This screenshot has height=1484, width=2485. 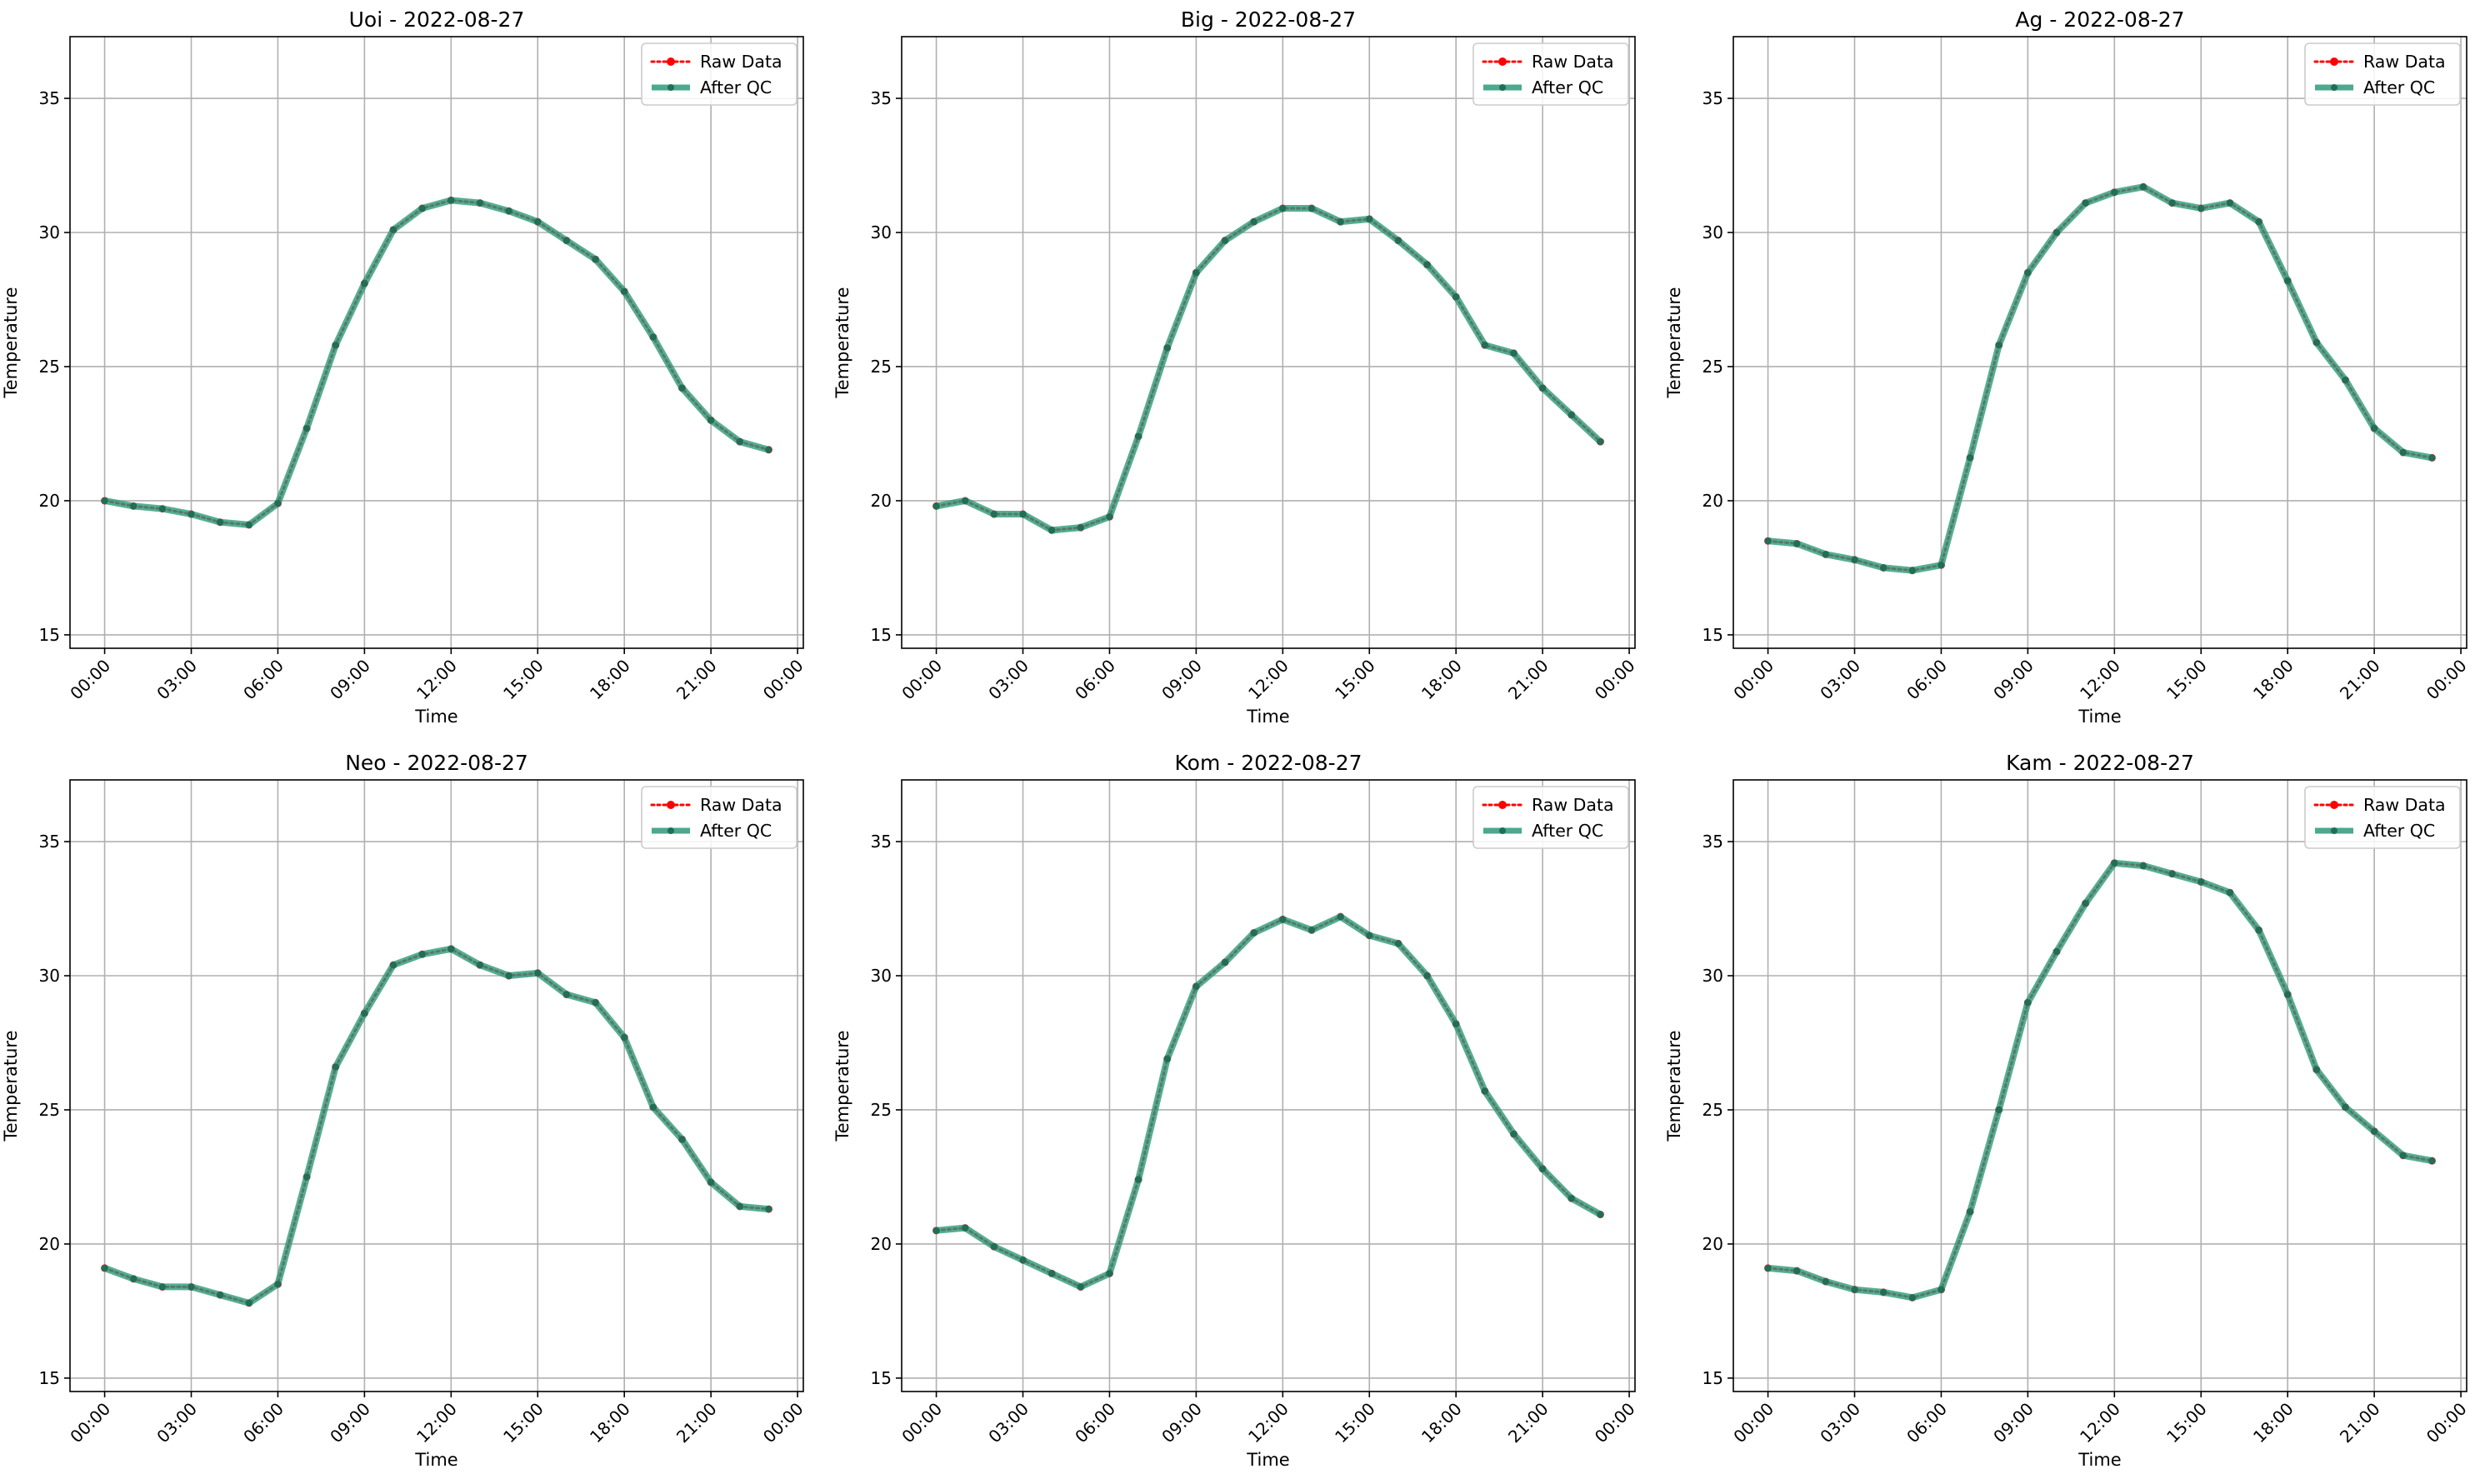 I want to click on axes-frame, so click(x=2100, y=342).